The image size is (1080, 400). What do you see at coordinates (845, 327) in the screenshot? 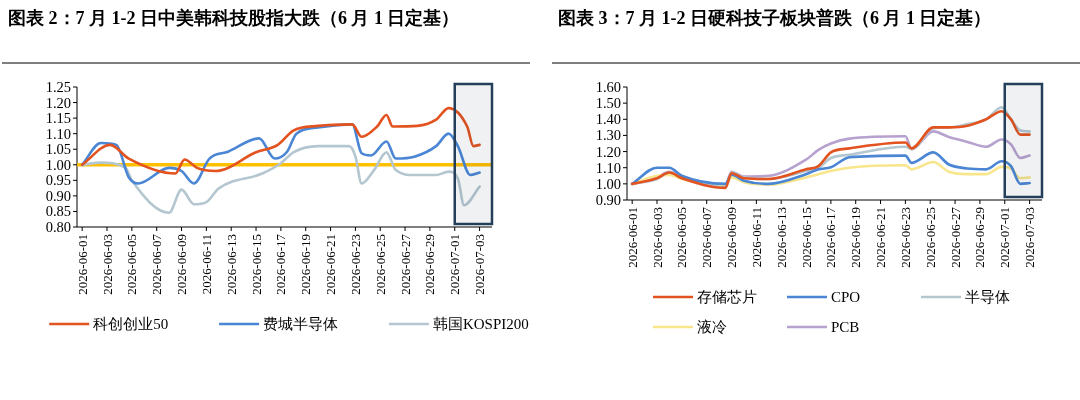
I see `legend-label: PCB` at bounding box center [845, 327].